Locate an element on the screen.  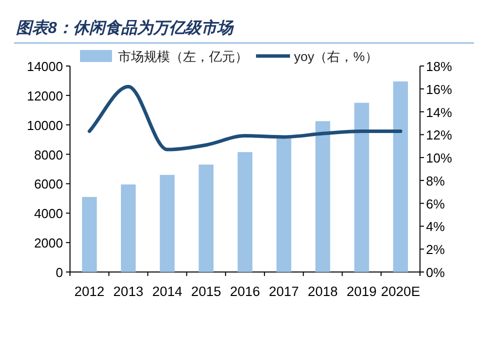
y-tick-label: 14000 is located at coordinates (44, 66).